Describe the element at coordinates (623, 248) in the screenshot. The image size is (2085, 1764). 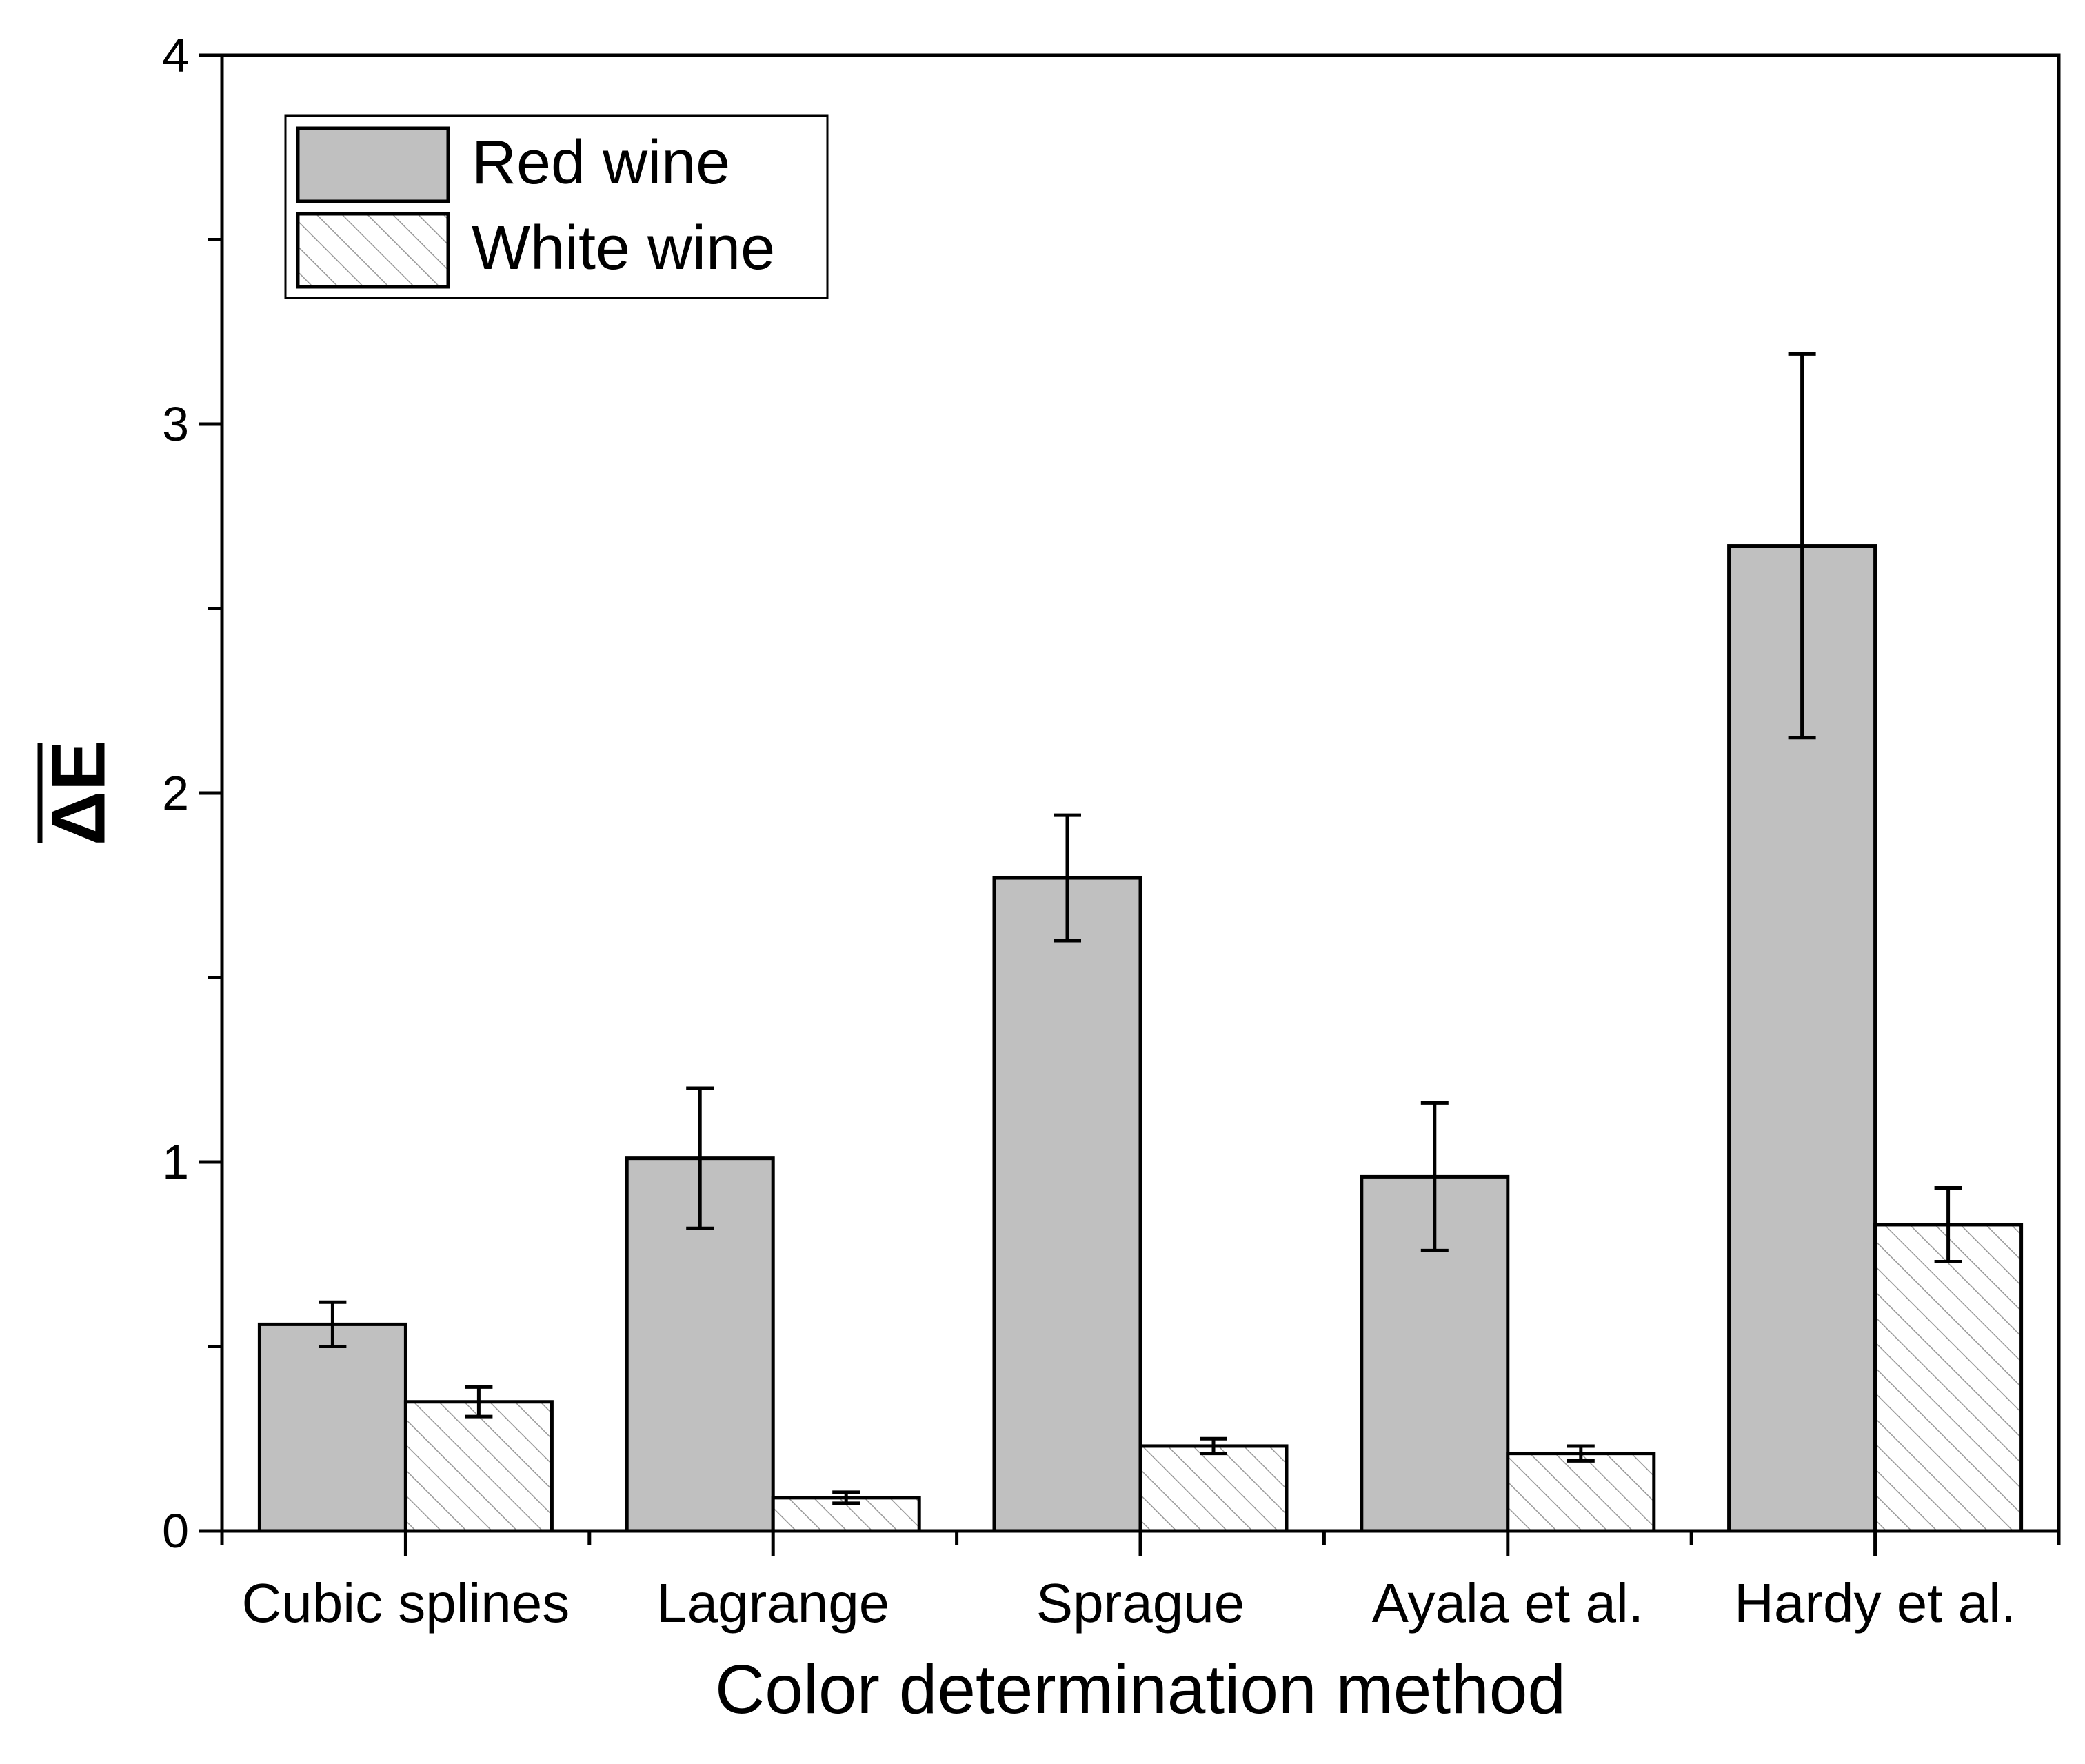
I see `legend-label-white-wine: White wine` at that location.